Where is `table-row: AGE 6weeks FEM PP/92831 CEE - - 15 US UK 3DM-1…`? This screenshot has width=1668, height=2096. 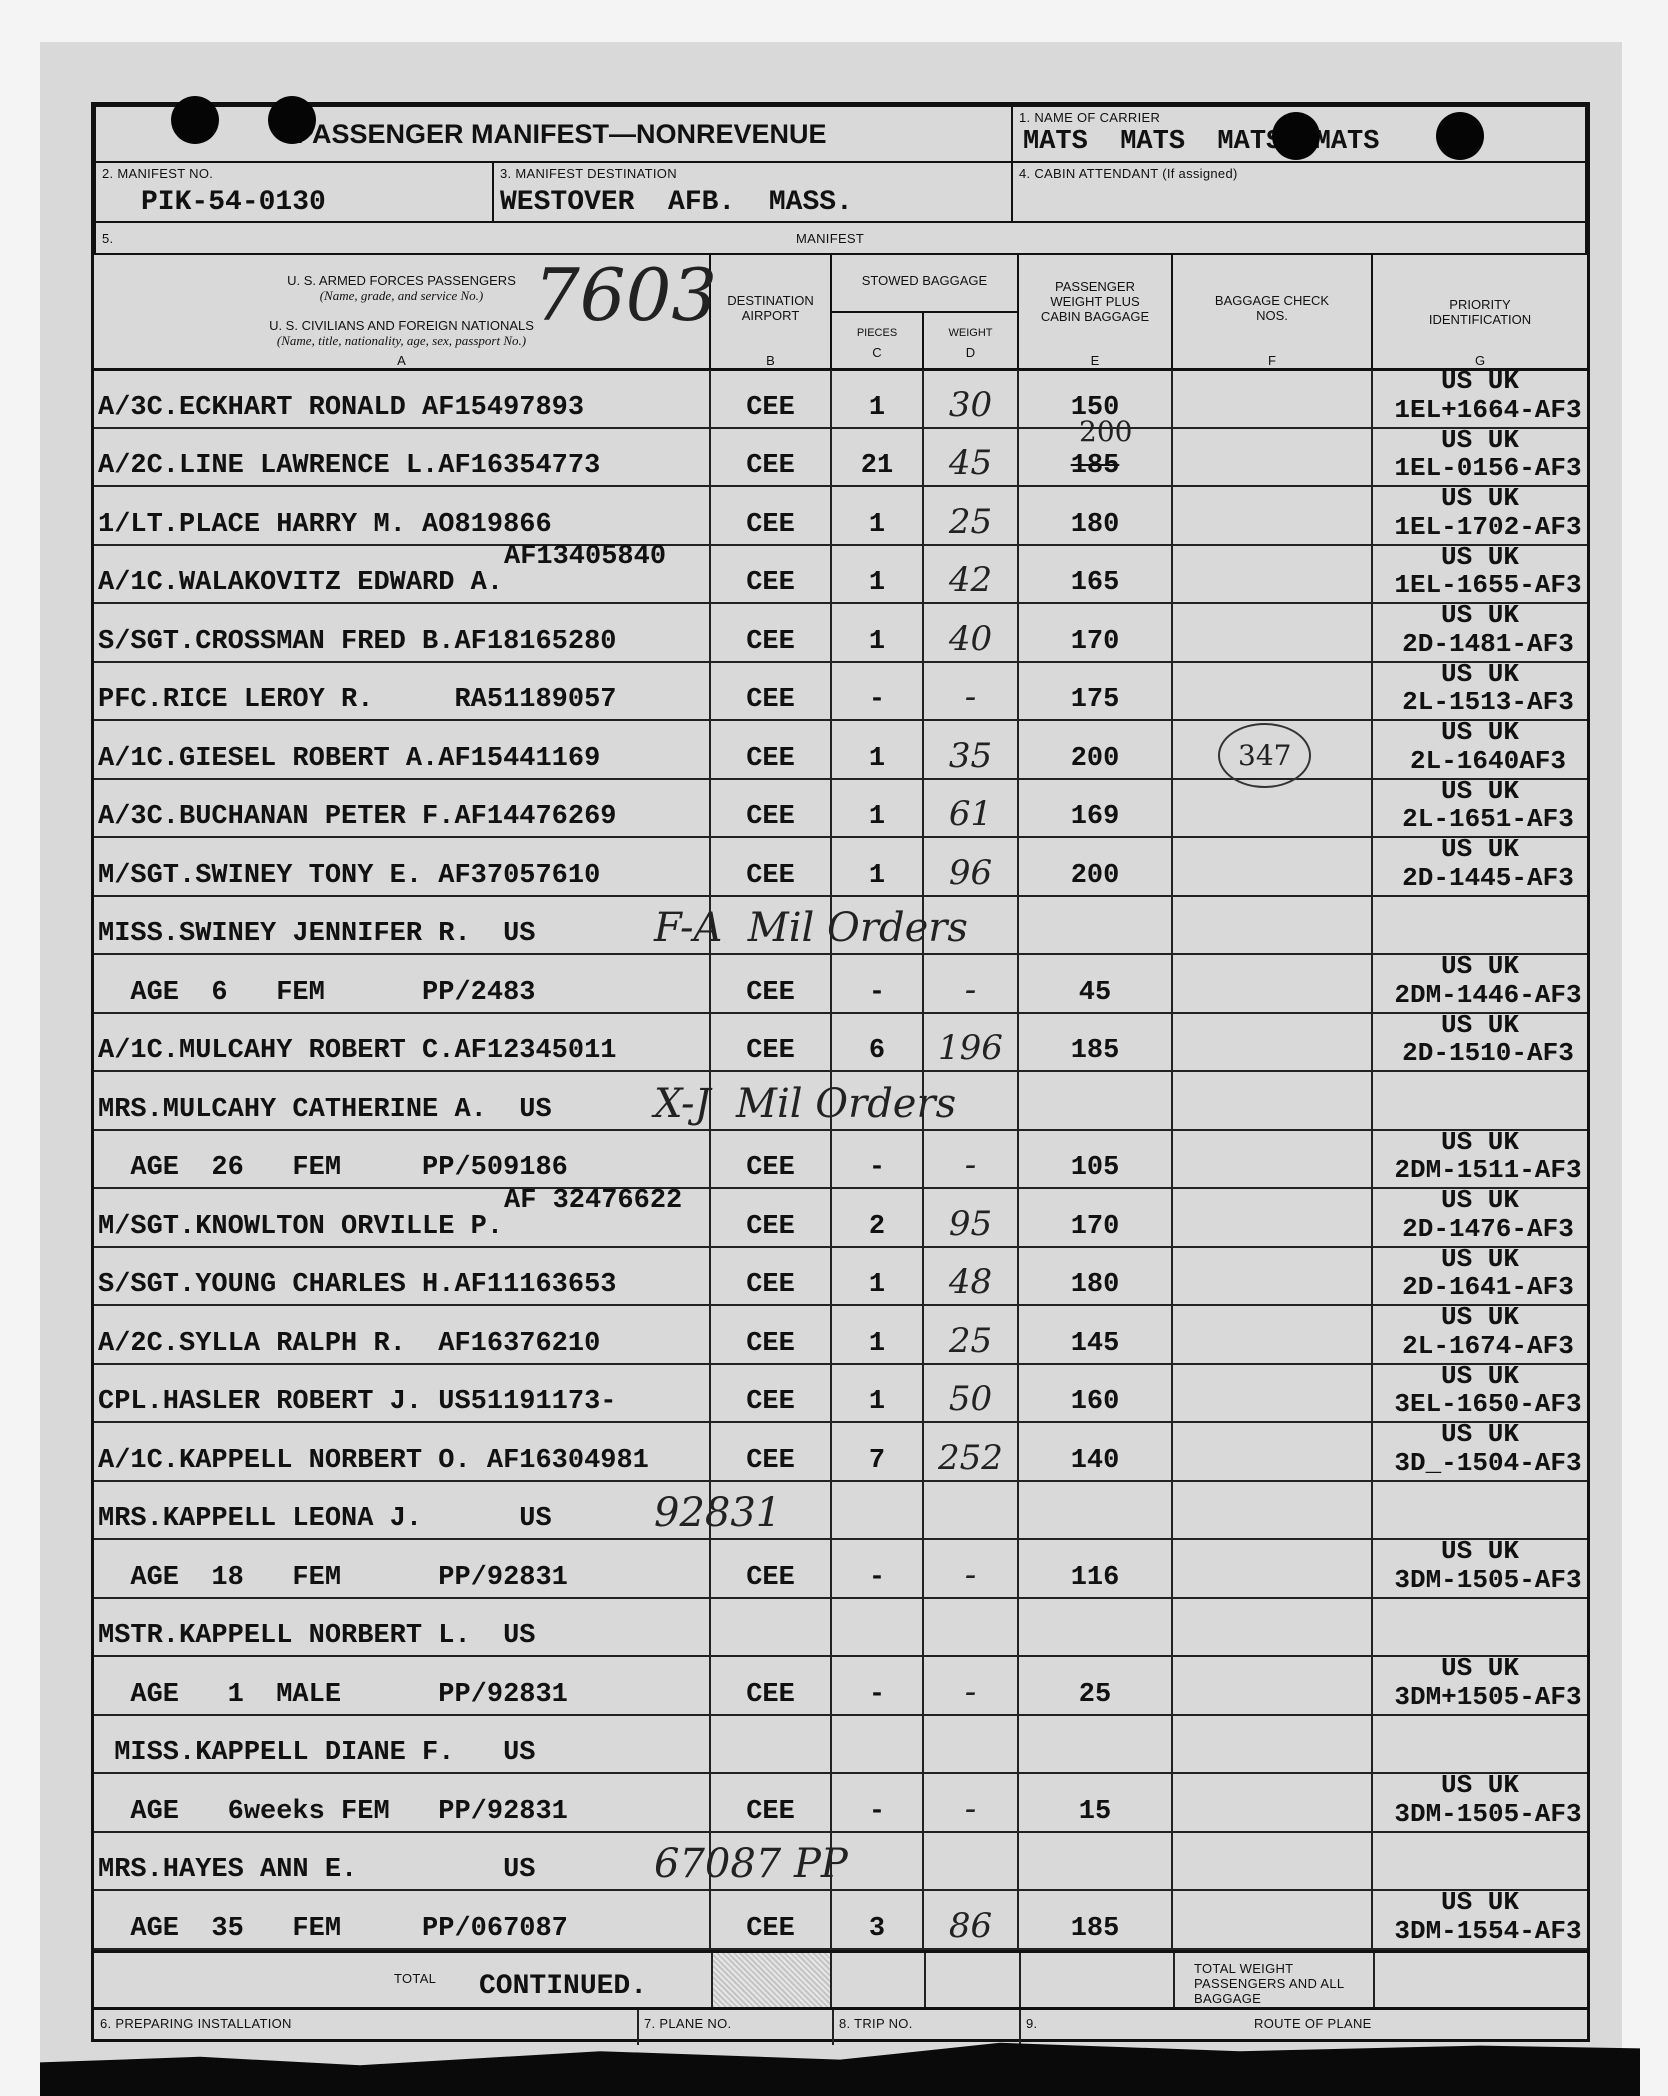 table-row: AGE 6weeks FEM PP/92831 CEE - - 15 US UK 3DM-1… is located at coordinates (840, 1801).